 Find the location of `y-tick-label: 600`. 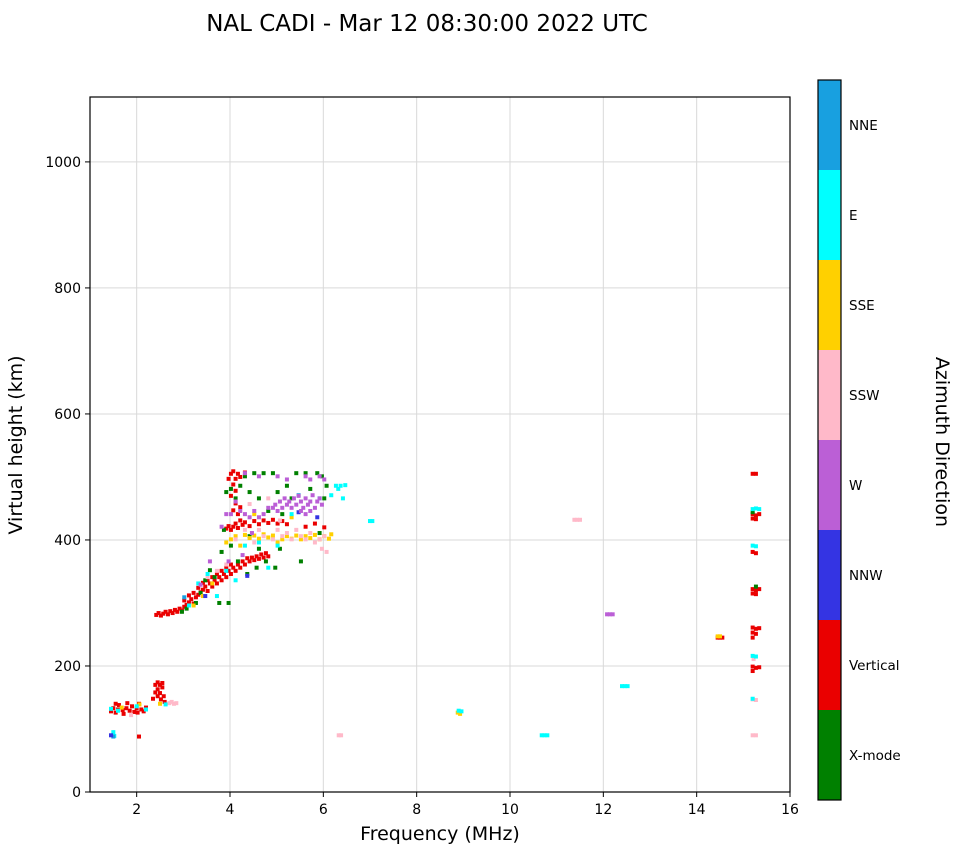

y-tick-label: 600 is located at coordinates (67, 415).